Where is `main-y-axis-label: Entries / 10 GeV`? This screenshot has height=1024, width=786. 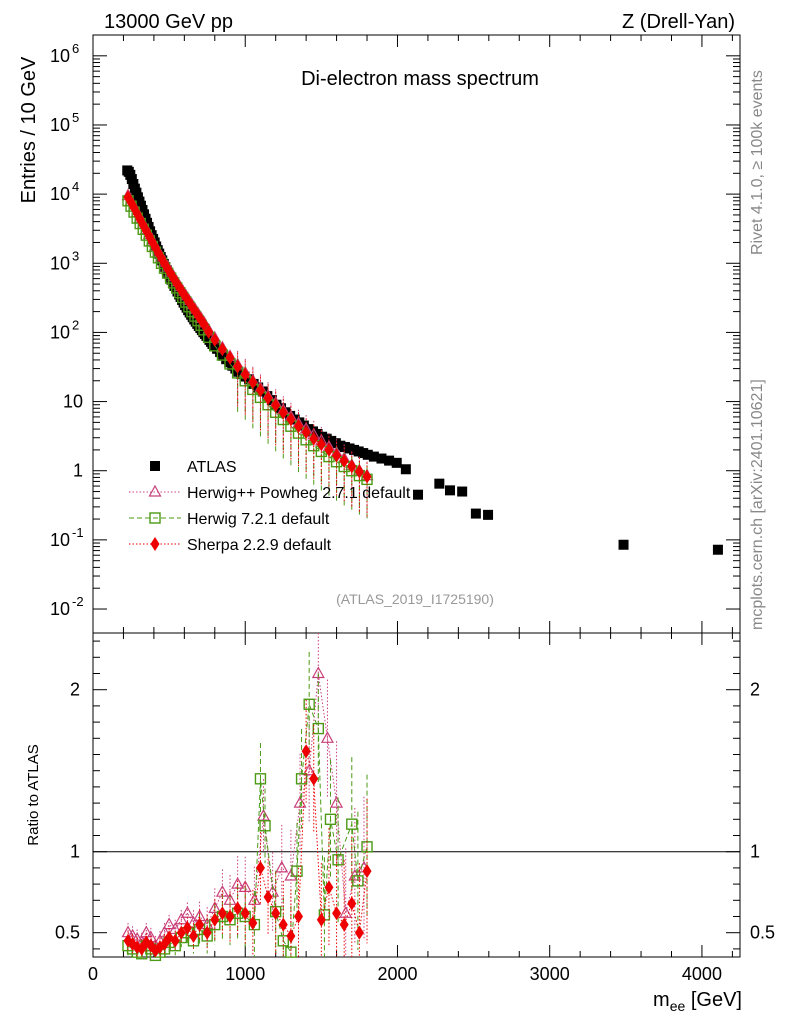
main-y-axis-label: Entries / 10 GeV is located at coordinates (29, 129).